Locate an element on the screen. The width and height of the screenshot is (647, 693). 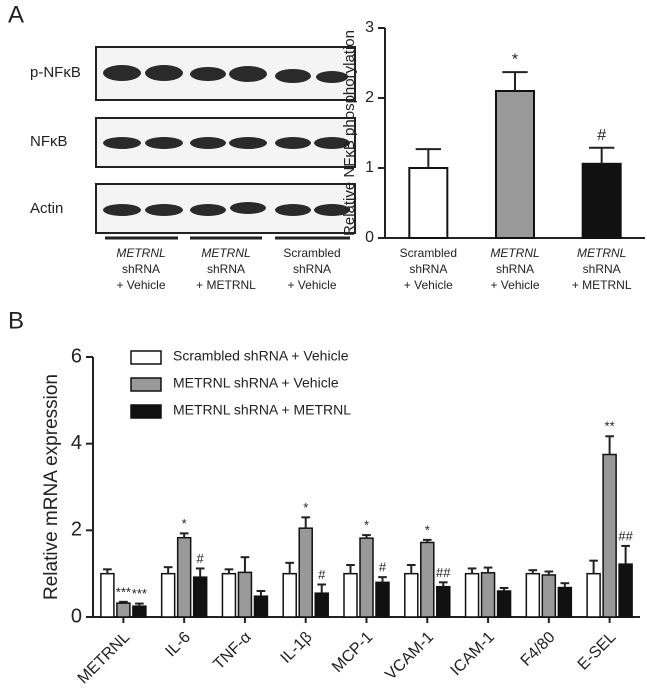
western-blot is located at coordinates (225, 143).